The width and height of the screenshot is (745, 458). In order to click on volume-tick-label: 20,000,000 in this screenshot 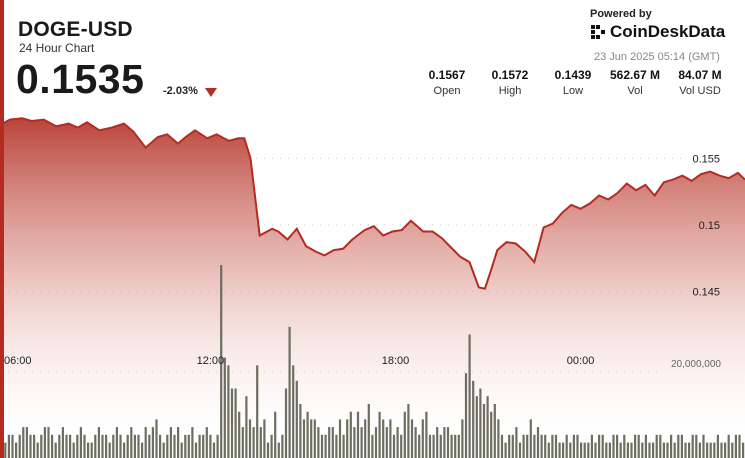, I will do `click(696, 364)`.